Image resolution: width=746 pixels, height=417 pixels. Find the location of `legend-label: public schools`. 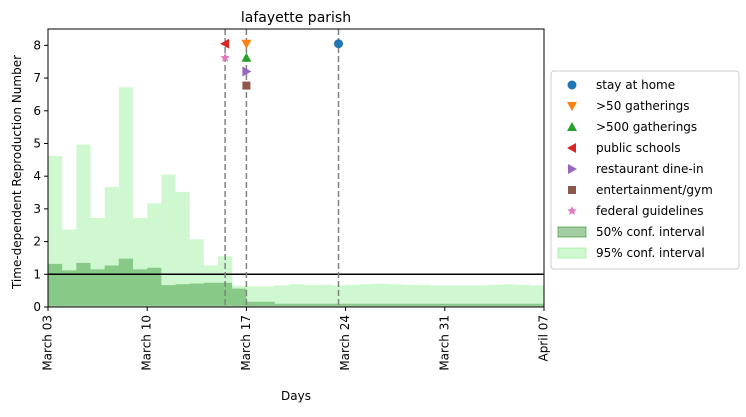

legend-label: public schools is located at coordinates (638, 148).